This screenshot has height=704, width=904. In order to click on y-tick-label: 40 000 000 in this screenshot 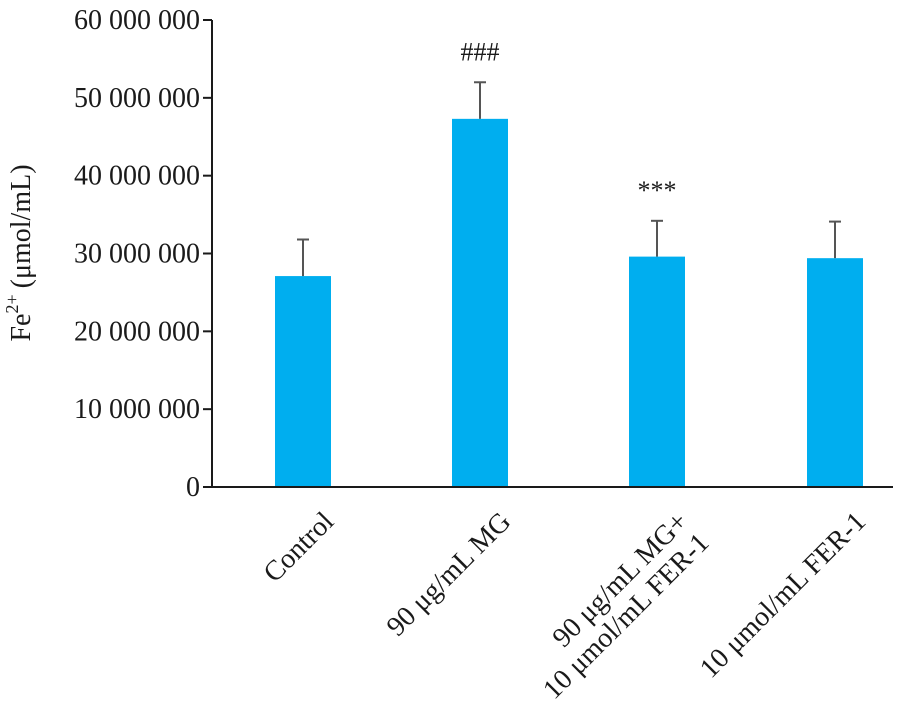, I will do `click(137, 176)`.